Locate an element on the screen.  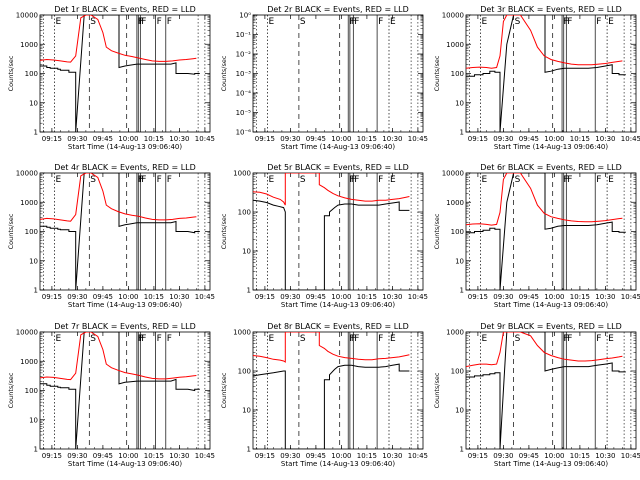
panel-title: Det 5r BLACK = Events, RED = LLD is located at coordinates (338, 167).